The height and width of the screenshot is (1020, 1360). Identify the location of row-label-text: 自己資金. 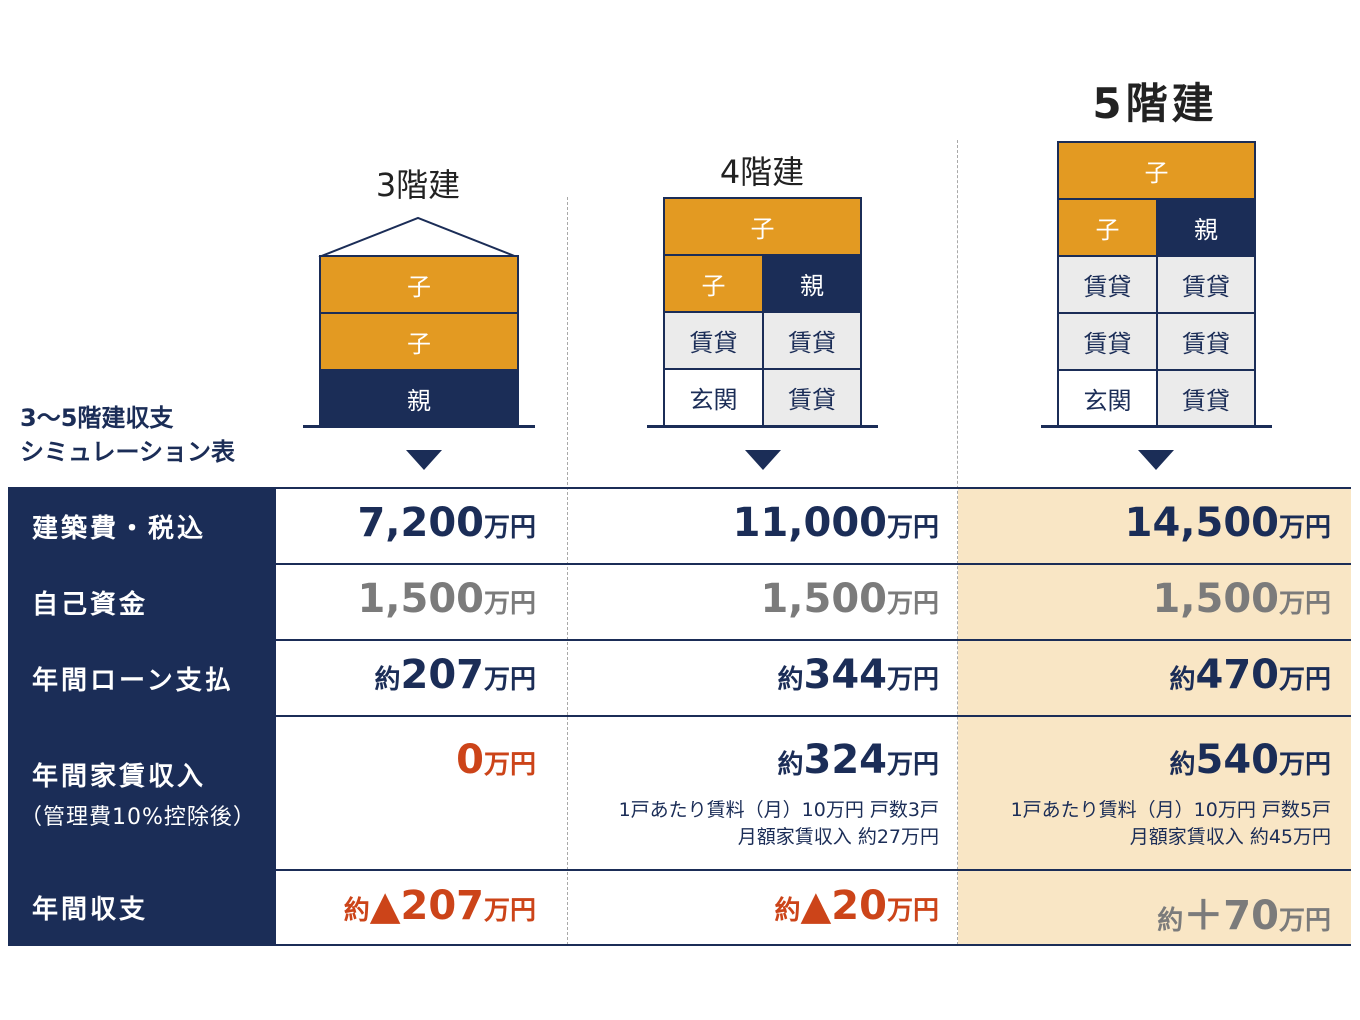
(90, 604).